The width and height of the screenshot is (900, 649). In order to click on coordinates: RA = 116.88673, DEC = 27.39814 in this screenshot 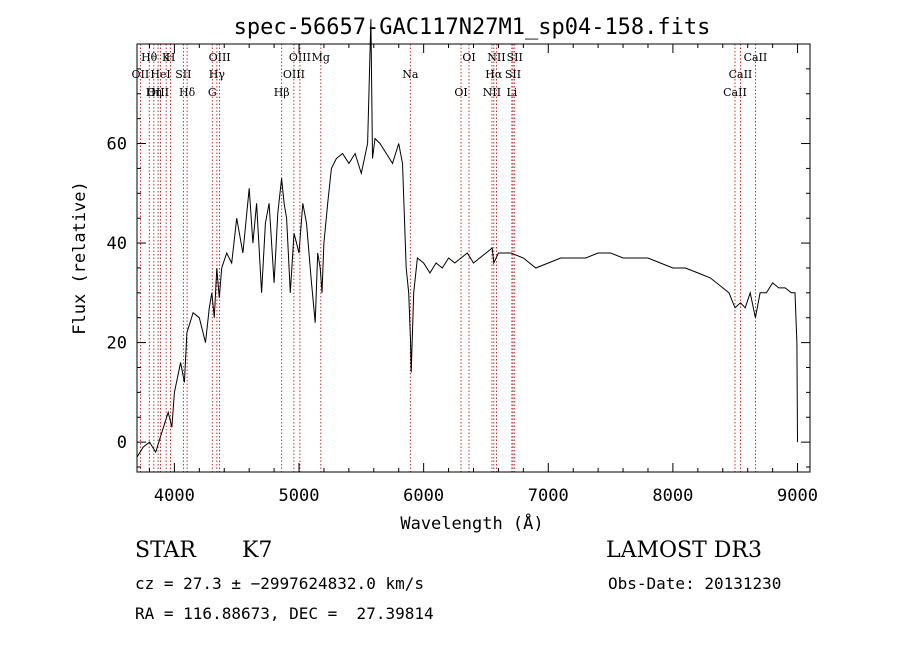, I will do `click(284, 613)`.